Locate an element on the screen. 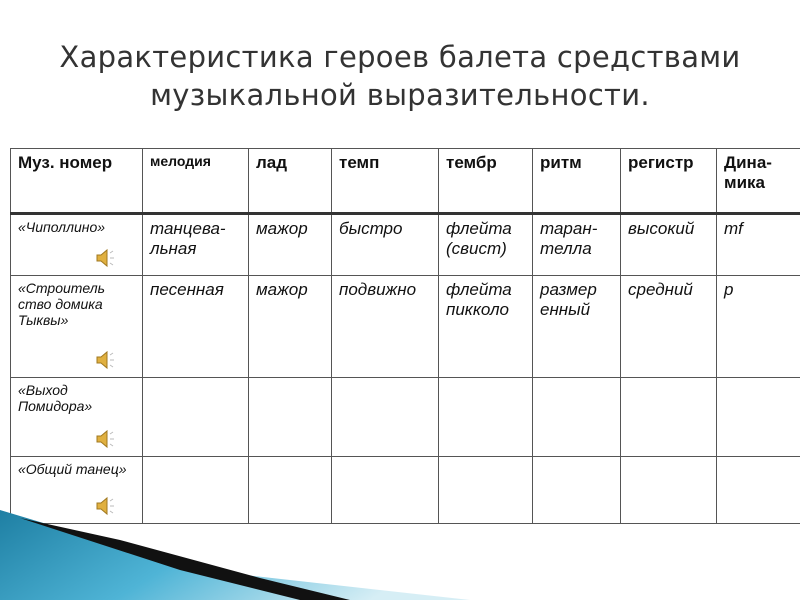  header-cell: Муз. номер is located at coordinates (76, 181).